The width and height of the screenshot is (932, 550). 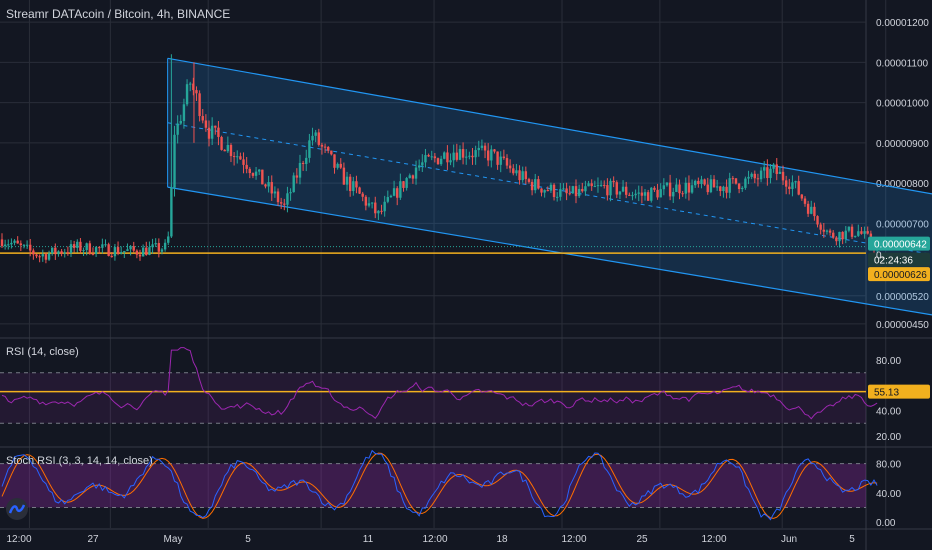 What do you see at coordinates (433, 485) in the screenshot?
I see `stoch-band-fill` at bounding box center [433, 485].